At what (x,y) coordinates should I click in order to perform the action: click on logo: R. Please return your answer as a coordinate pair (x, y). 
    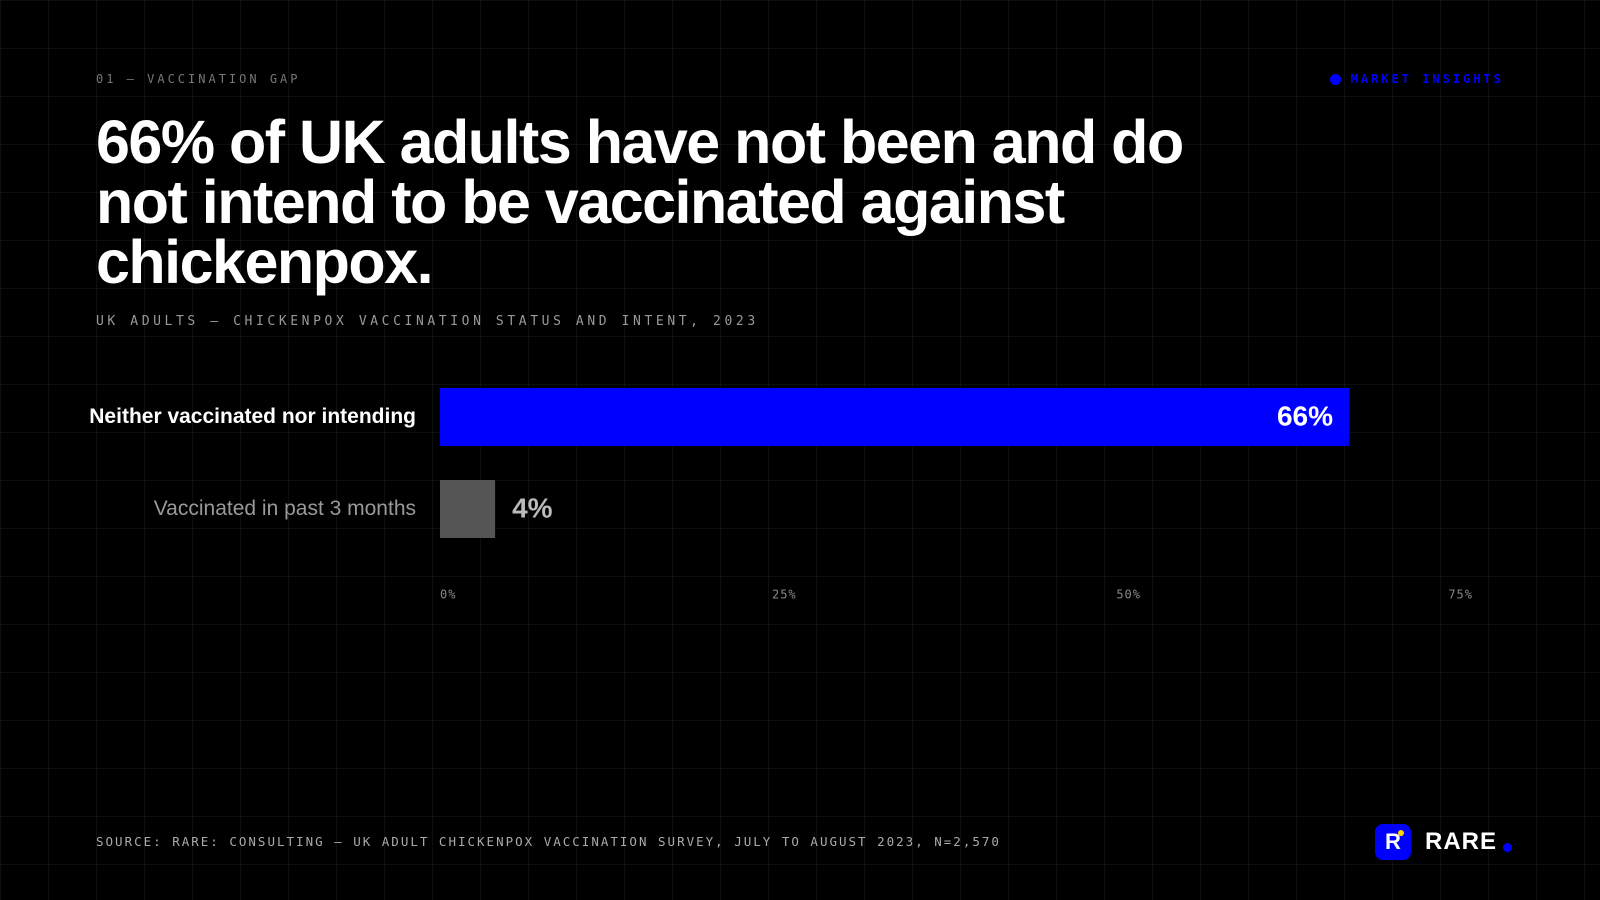
    Looking at the image, I should click on (1393, 842).